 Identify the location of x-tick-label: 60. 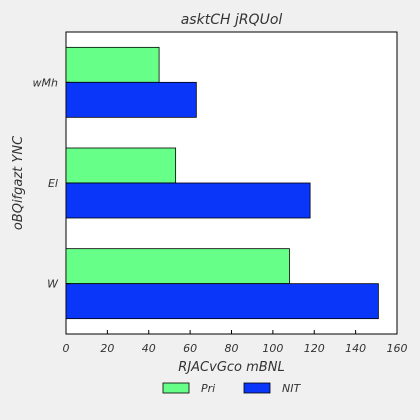
(190, 348).